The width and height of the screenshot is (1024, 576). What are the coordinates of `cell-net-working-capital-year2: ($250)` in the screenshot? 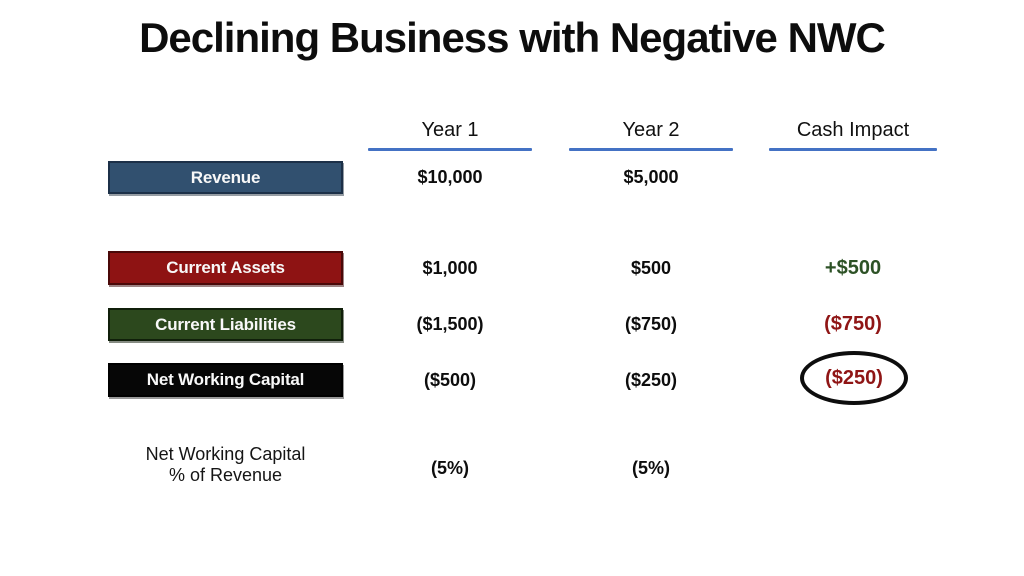 It's located at (651, 379).